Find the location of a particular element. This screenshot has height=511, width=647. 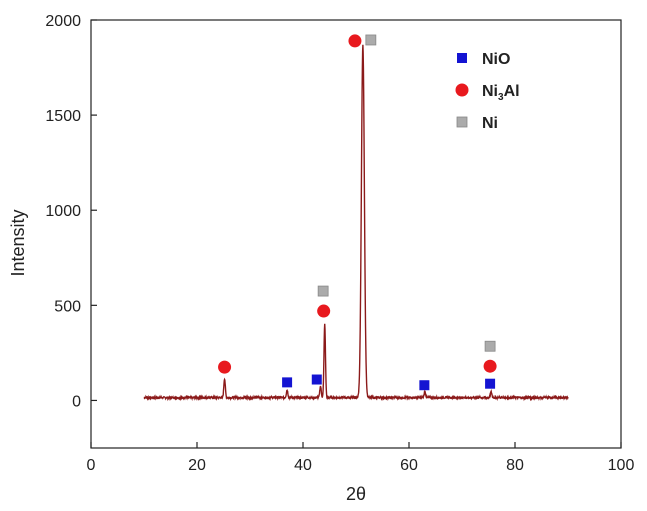

x-axis-title: 2θ is located at coordinates (356, 494).